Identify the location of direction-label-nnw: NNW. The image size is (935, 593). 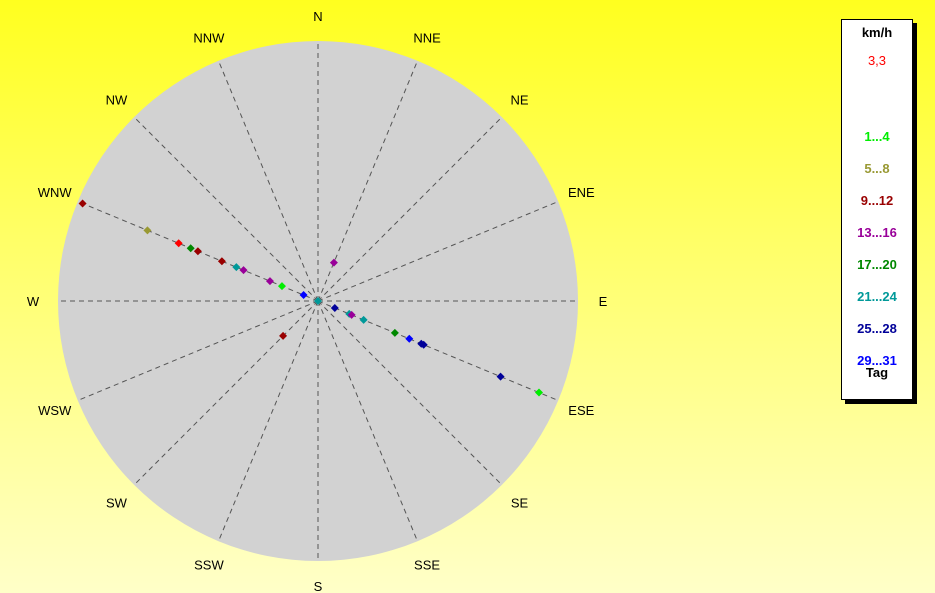
(209, 38).